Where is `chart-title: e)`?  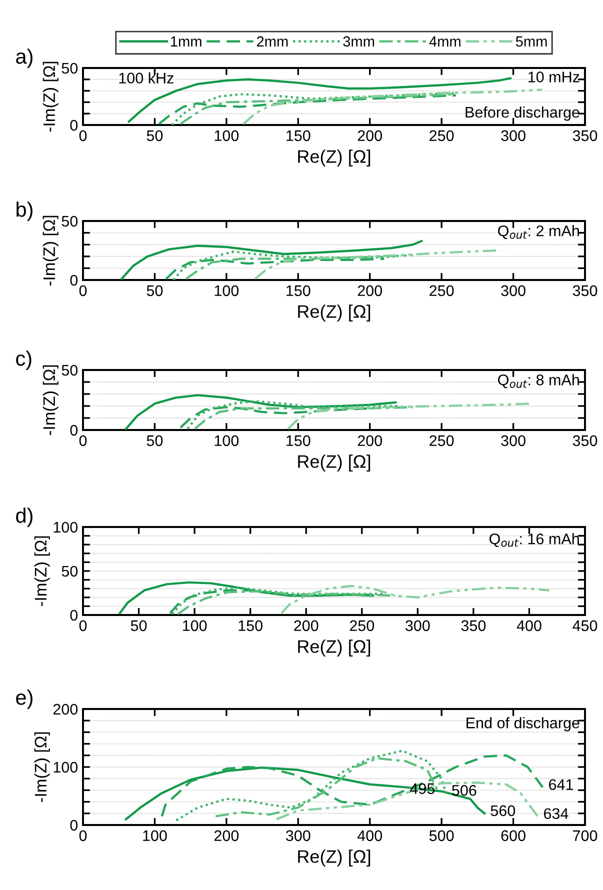 chart-title: e) is located at coordinates (24, 699).